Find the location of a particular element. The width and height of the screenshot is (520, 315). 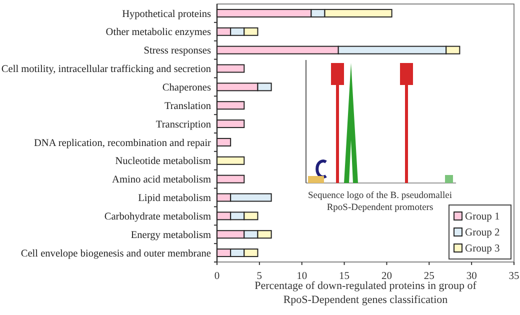

x-tick-label: 0 is located at coordinates (217, 276).